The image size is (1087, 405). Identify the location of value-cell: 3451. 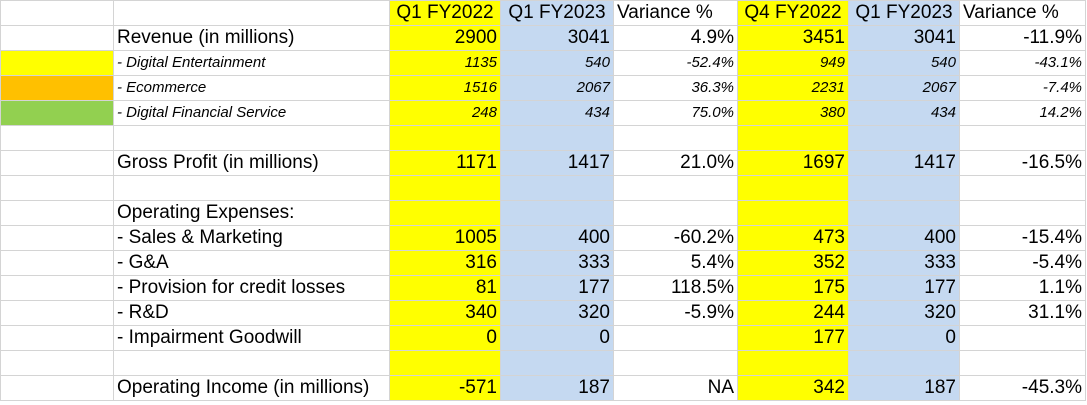
(793, 38).